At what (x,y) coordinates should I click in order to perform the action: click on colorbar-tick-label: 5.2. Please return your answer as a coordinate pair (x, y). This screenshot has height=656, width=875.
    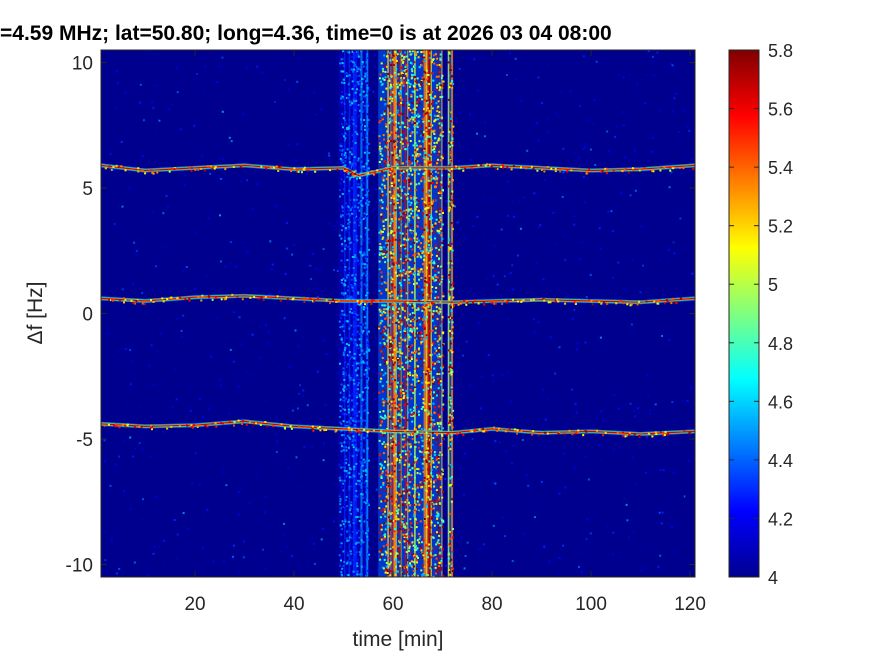
    Looking at the image, I should click on (780, 227).